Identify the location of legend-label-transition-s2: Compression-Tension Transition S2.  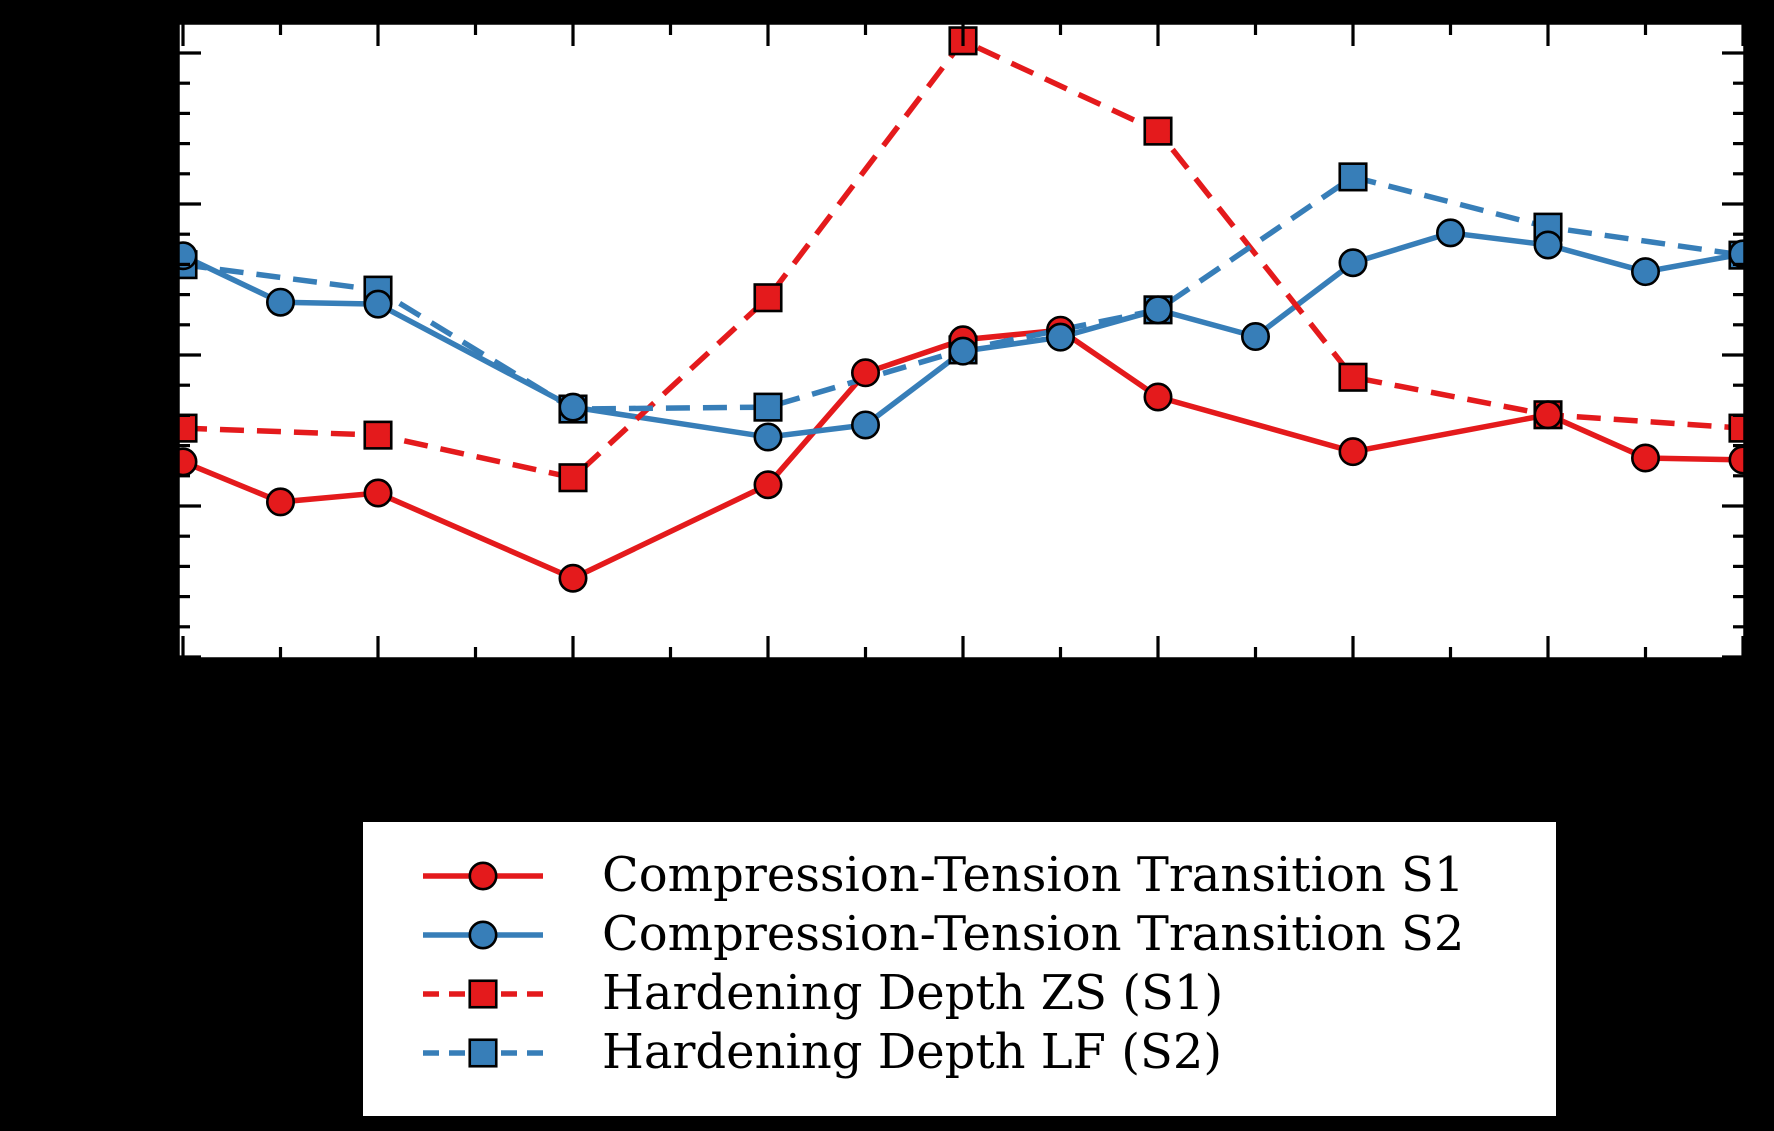
(1033, 934).